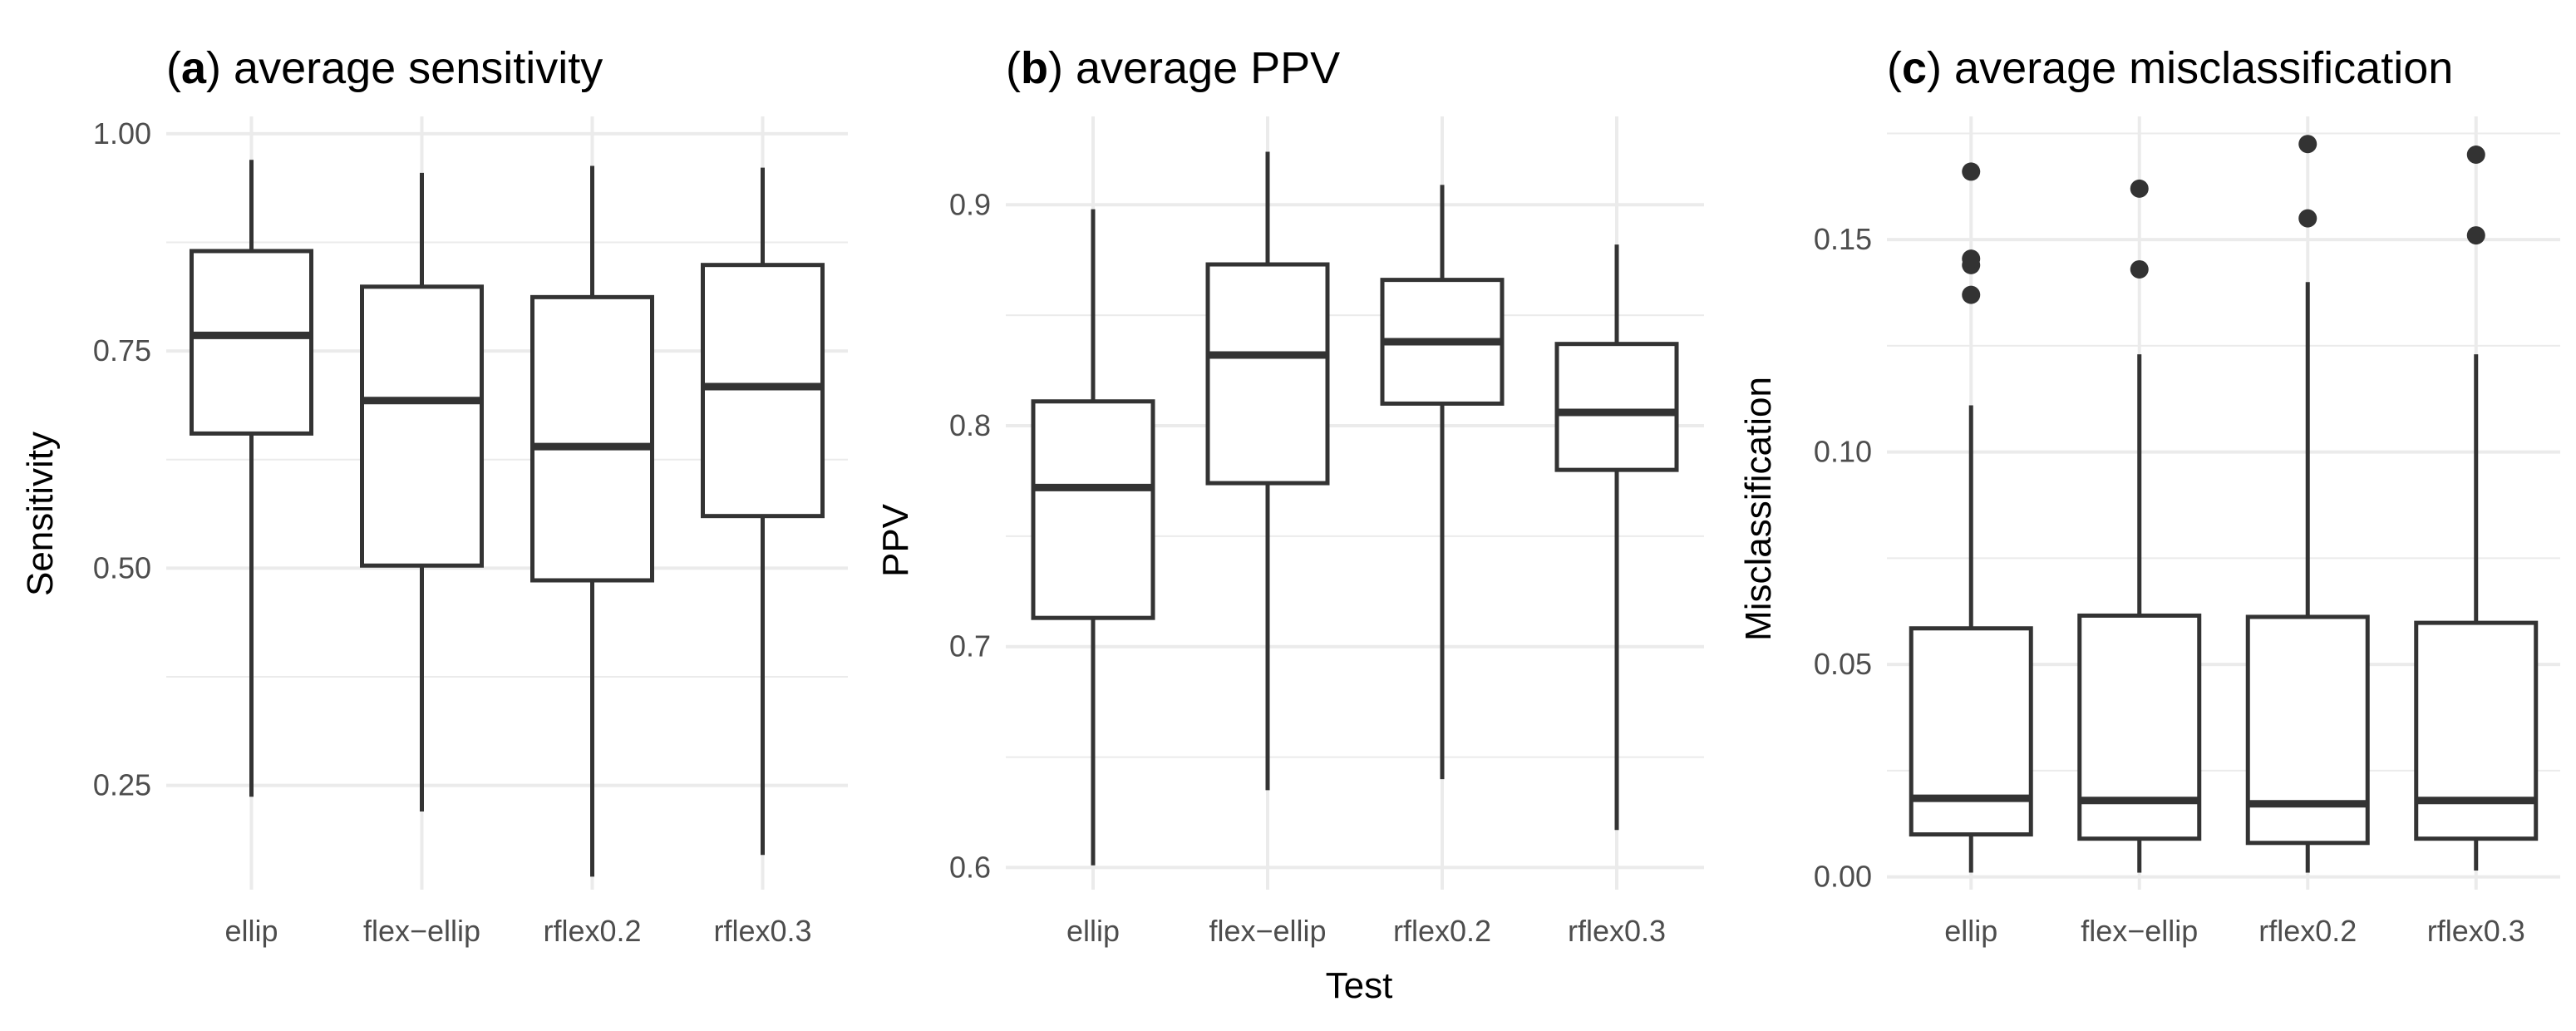  I want to click on y-tick-label: 1.00, so click(122, 133).